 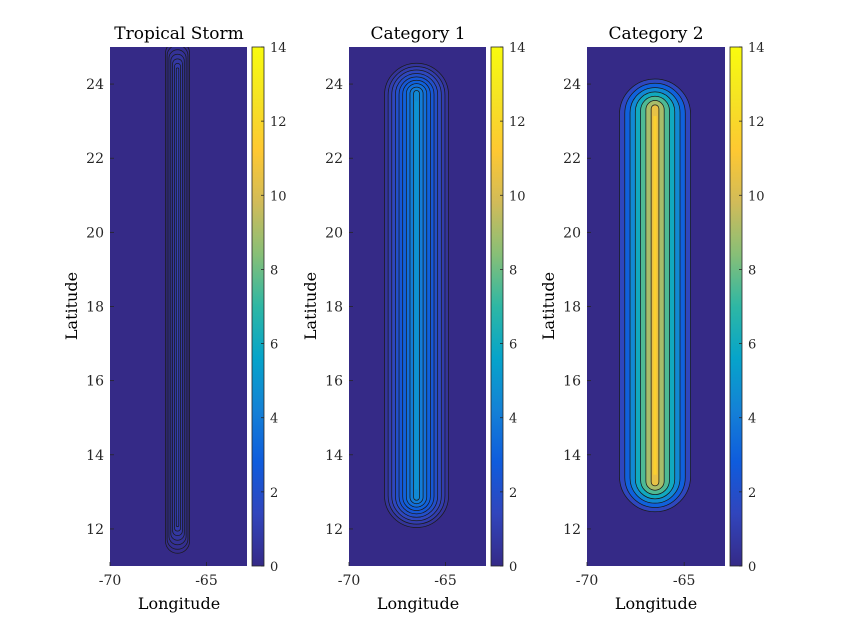 I want to click on contour-line-0.25, so click(x=177, y=298).